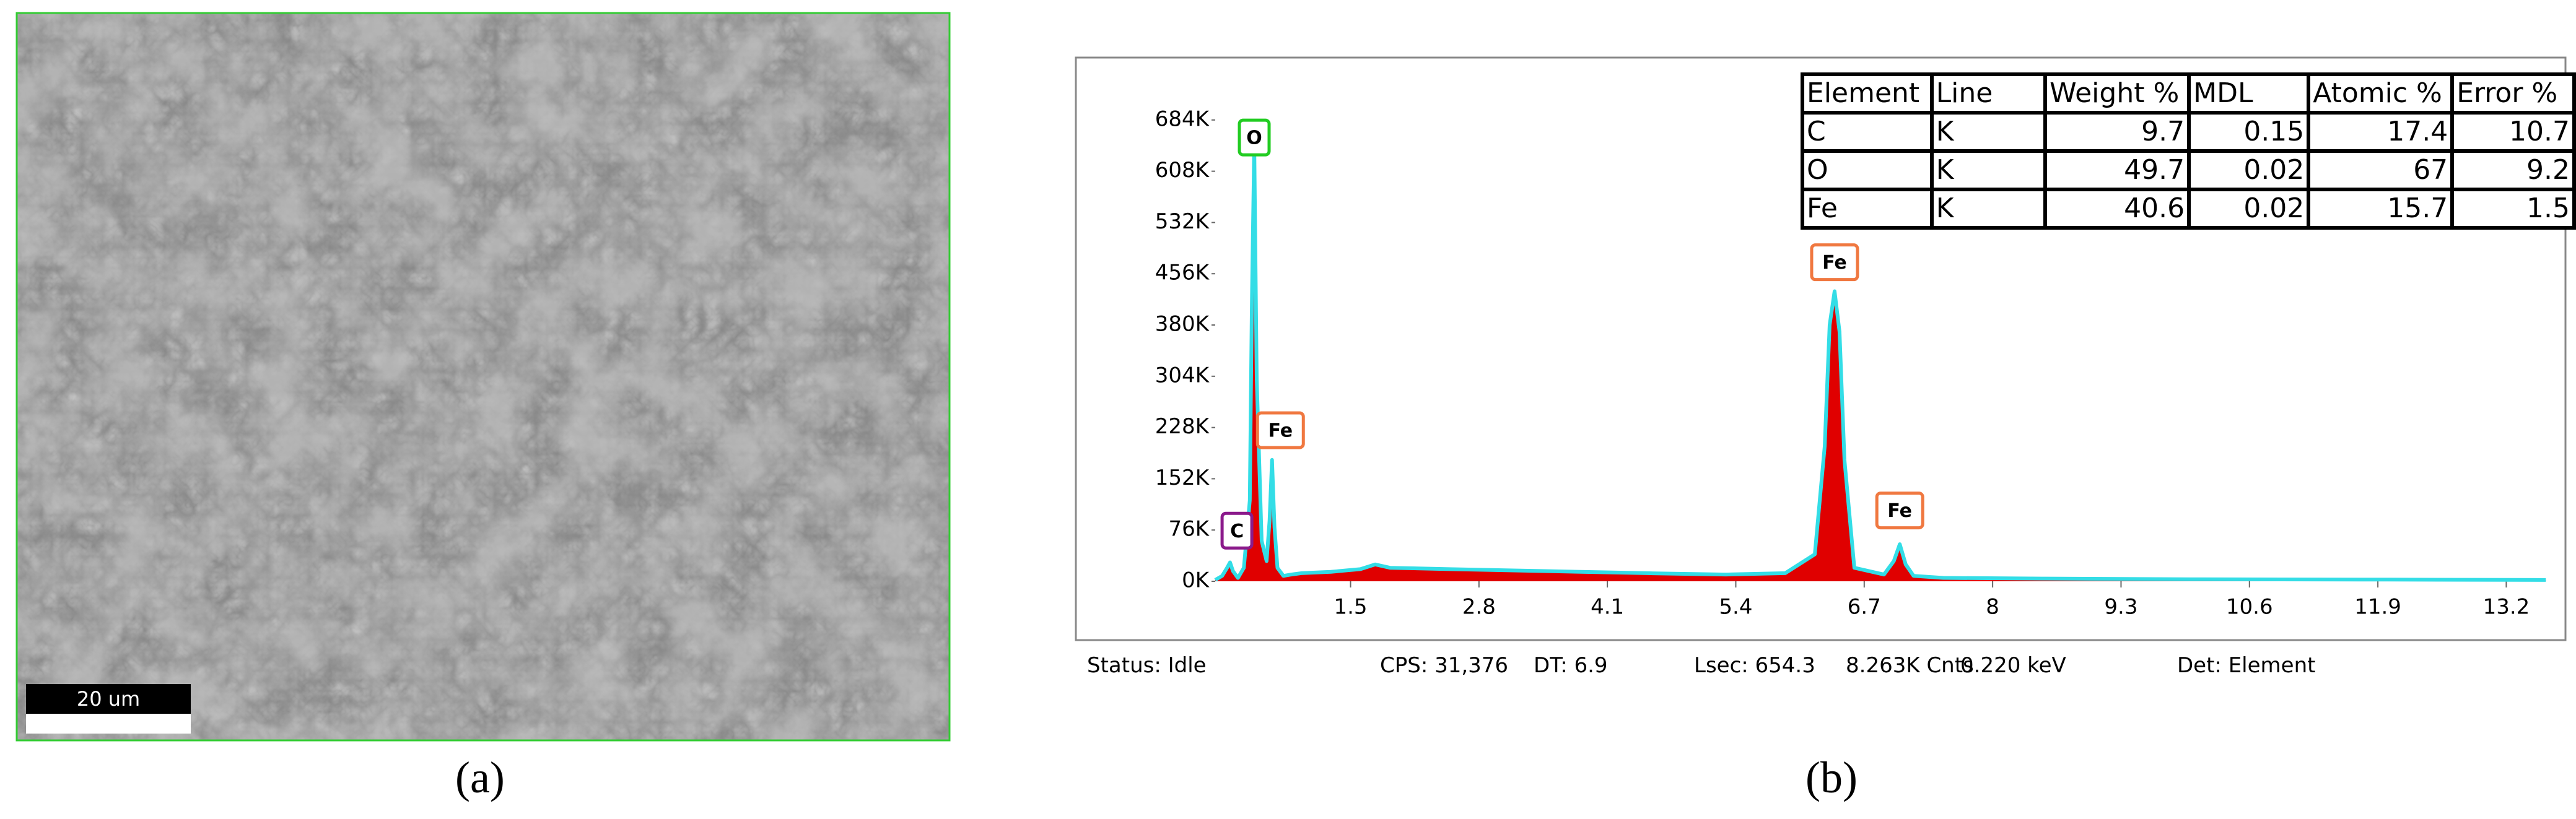 This screenshot has width=2576, height=819. What do you see at coordinates (480, 778) in the screenshot?
I see `panel-label: (a)` at bounding box center [480, 778].